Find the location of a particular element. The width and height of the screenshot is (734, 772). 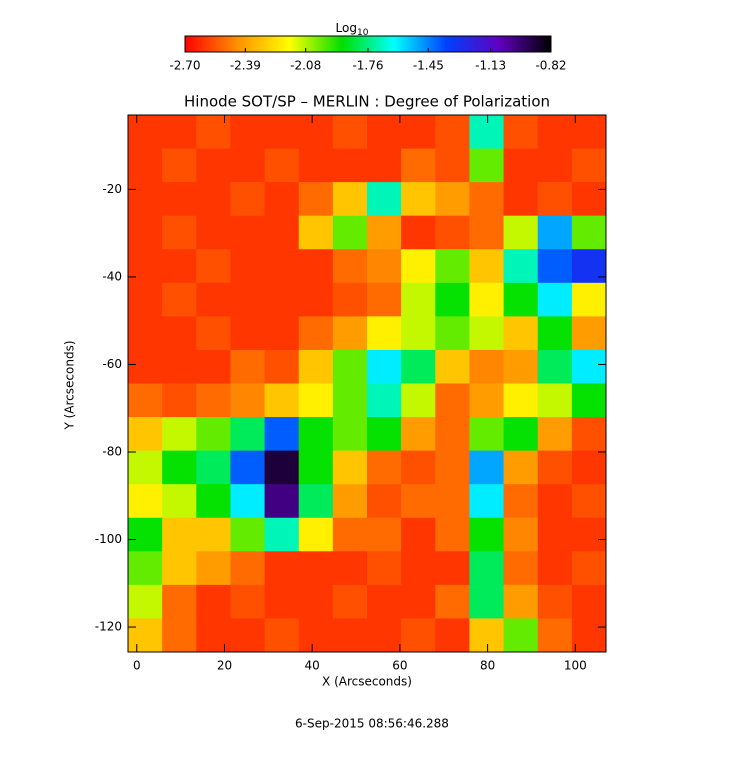

colorbar-tick-label: -1.13 is located at coordinates (490, 66).